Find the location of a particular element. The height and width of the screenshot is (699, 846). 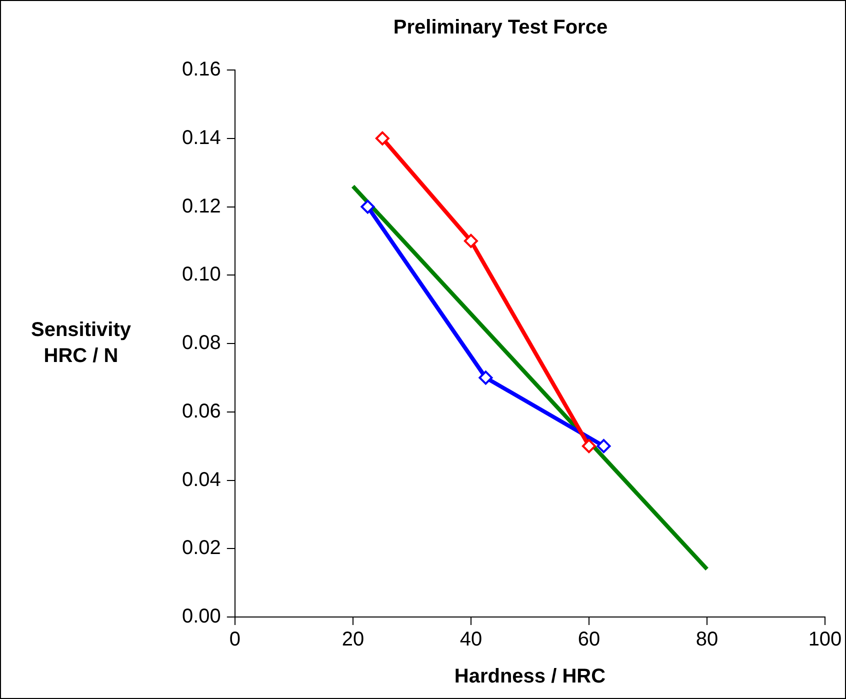

y-tick-label: 0.16 is located at coordinates (201, 69).